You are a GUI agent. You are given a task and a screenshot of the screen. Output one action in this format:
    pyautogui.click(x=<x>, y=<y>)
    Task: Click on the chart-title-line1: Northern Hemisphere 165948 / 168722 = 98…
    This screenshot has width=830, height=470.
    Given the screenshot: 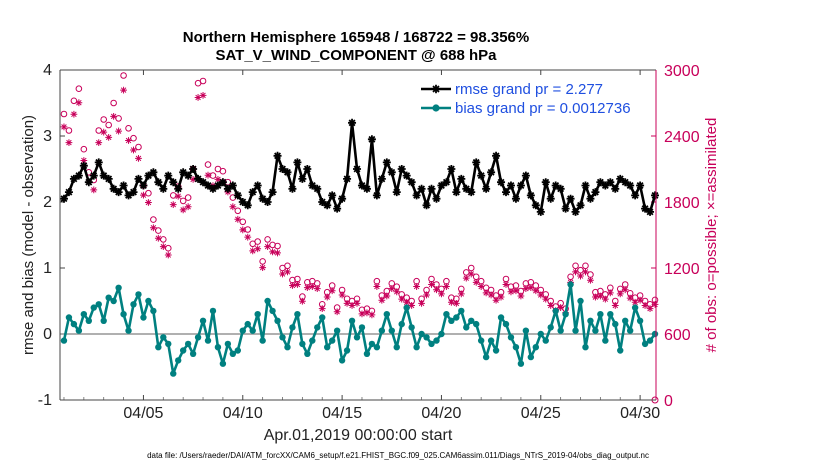 What is the action you would take?
    pyautogui.click(x=356, y=37)
    